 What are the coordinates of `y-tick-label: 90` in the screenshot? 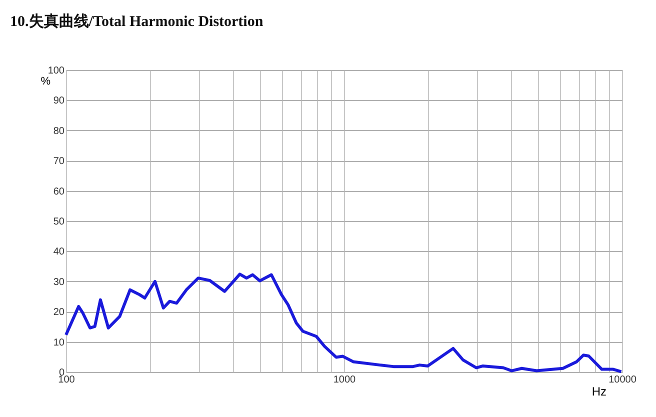 It's located at (59, 101).